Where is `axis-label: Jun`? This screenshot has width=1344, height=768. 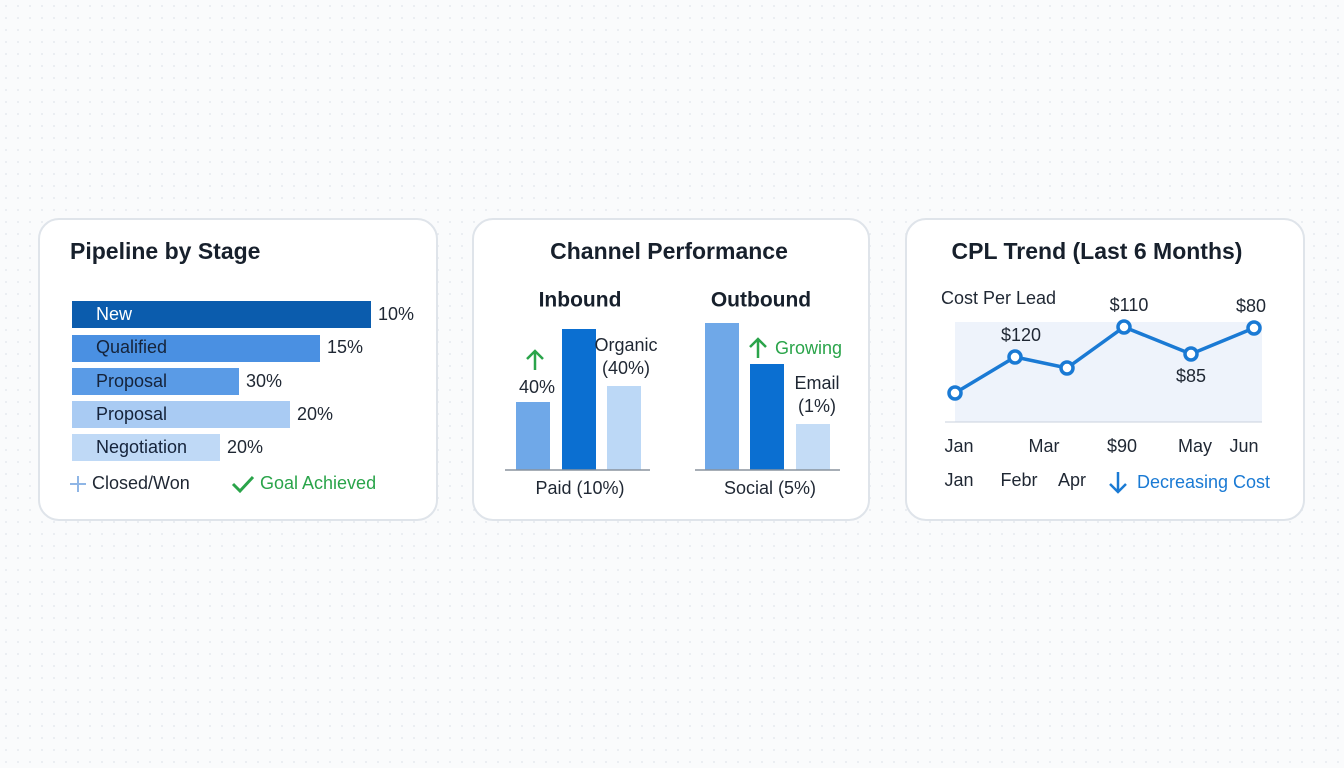 axis-label: Jun is located at coordinates (1243, 446).